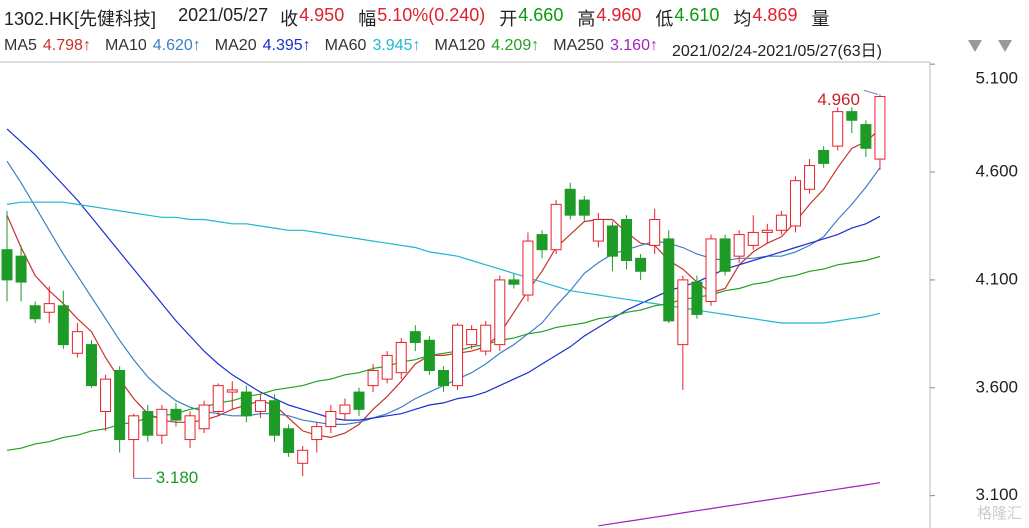 The image size is (1029, 528). I want to click on legend-name: MA5, so click(20, 45).